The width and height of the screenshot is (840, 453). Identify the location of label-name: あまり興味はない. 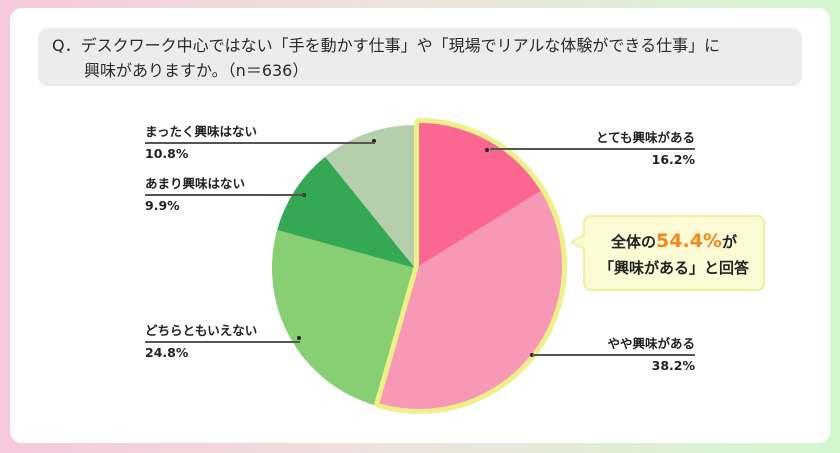
(195, 183).